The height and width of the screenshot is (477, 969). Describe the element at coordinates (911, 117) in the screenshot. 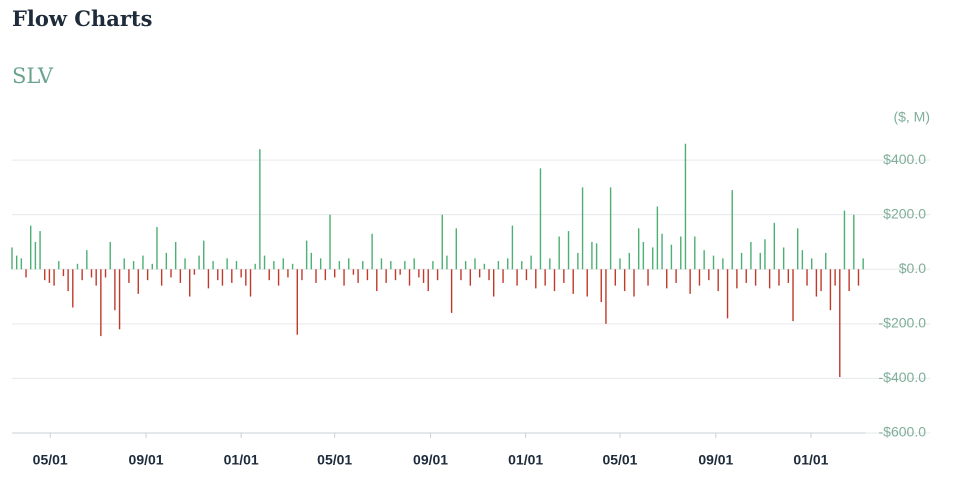

I see `y-unit: ($, M)` at that location.